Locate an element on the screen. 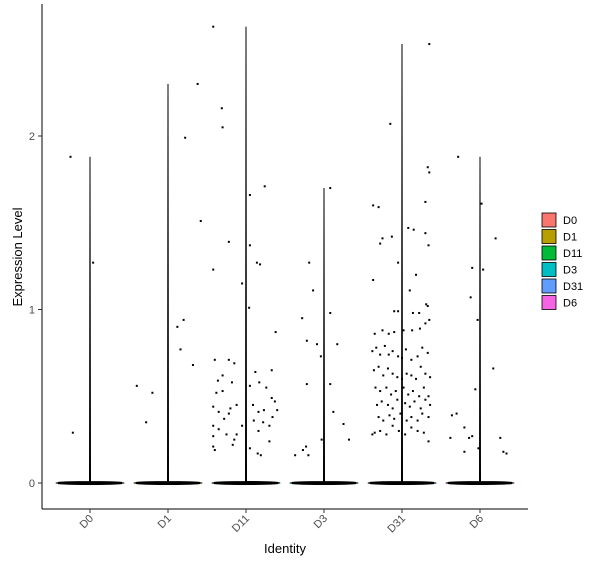 The image size is (600, 568). y-axis-title: Expression Level is located at coordinates (17, 256).